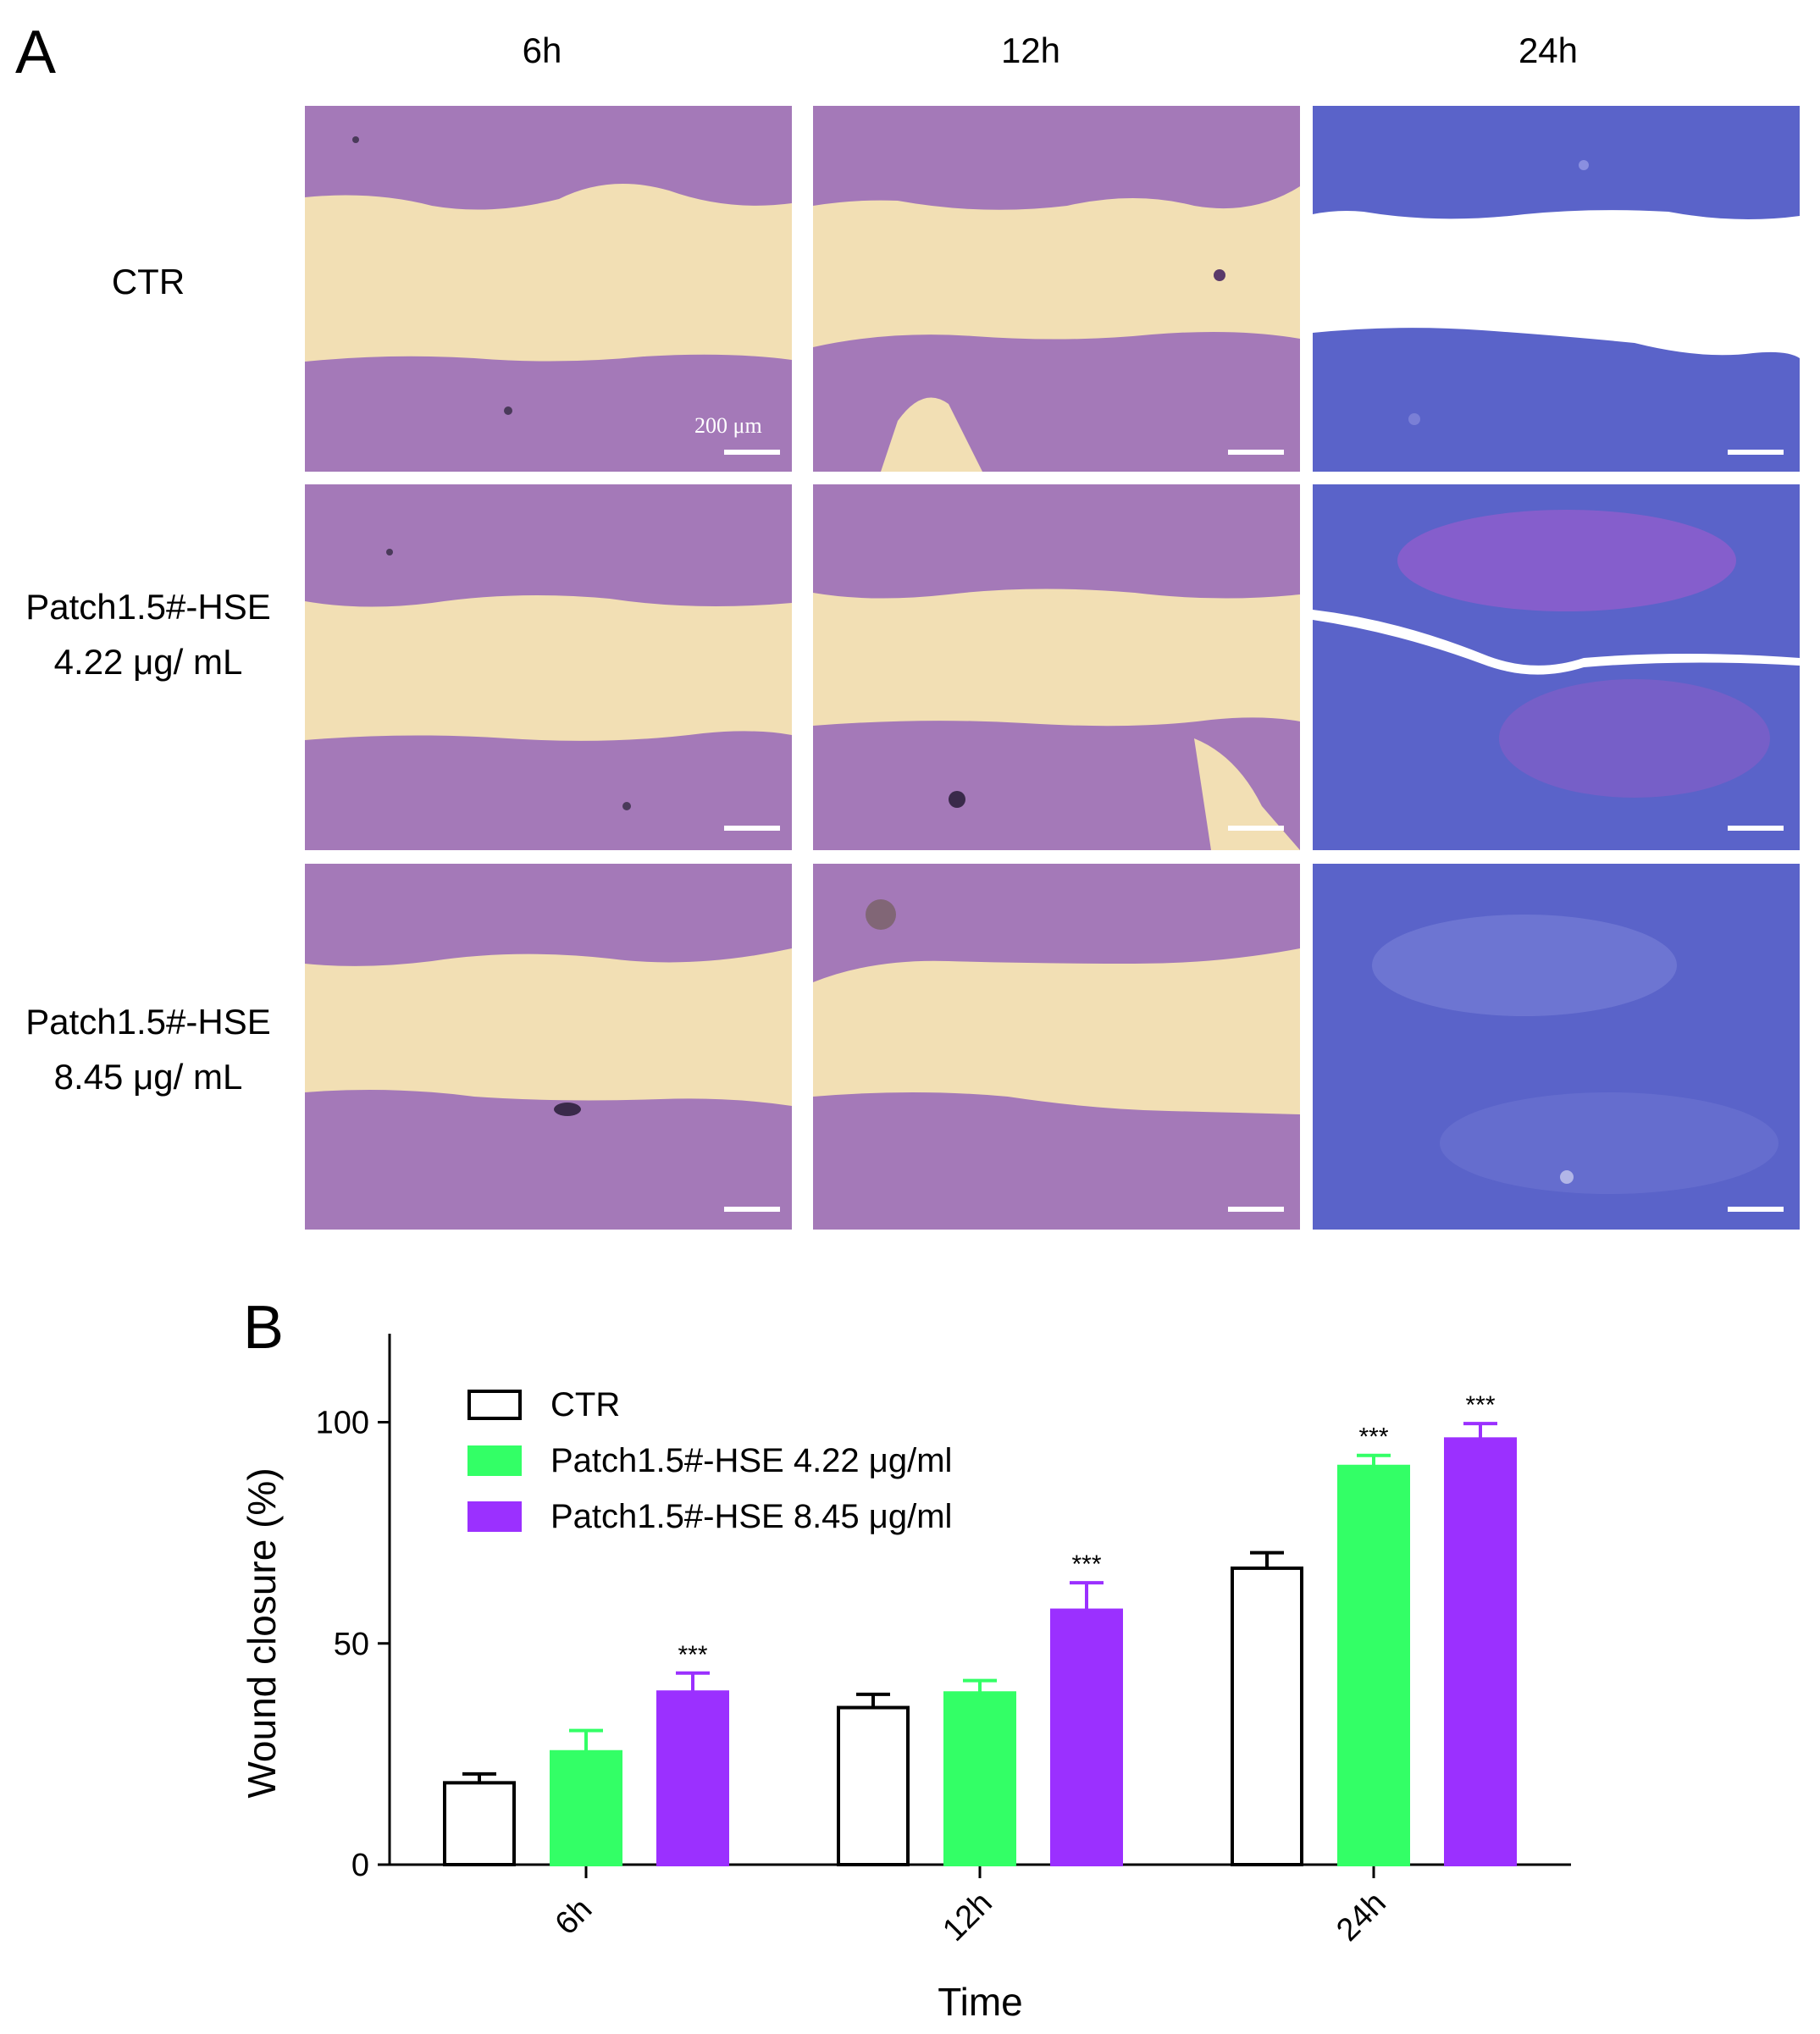 This screenshot has width=1820, height=2034. Describe the element at coordinates (542, 50) in the screenshot. I see `column-header-6h: 6h` at that location.